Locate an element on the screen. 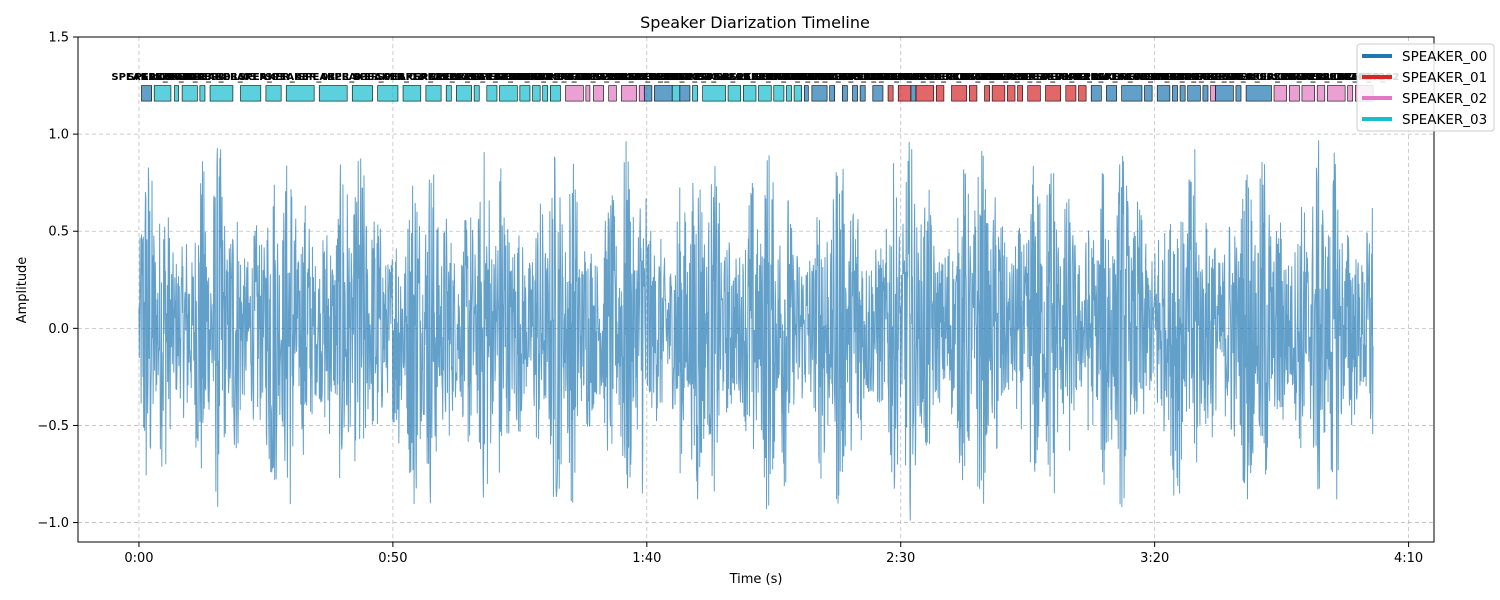 This screenshot has height=600, width=1500. x-tick-label: 2:30 is located at coordinates (900, 558).